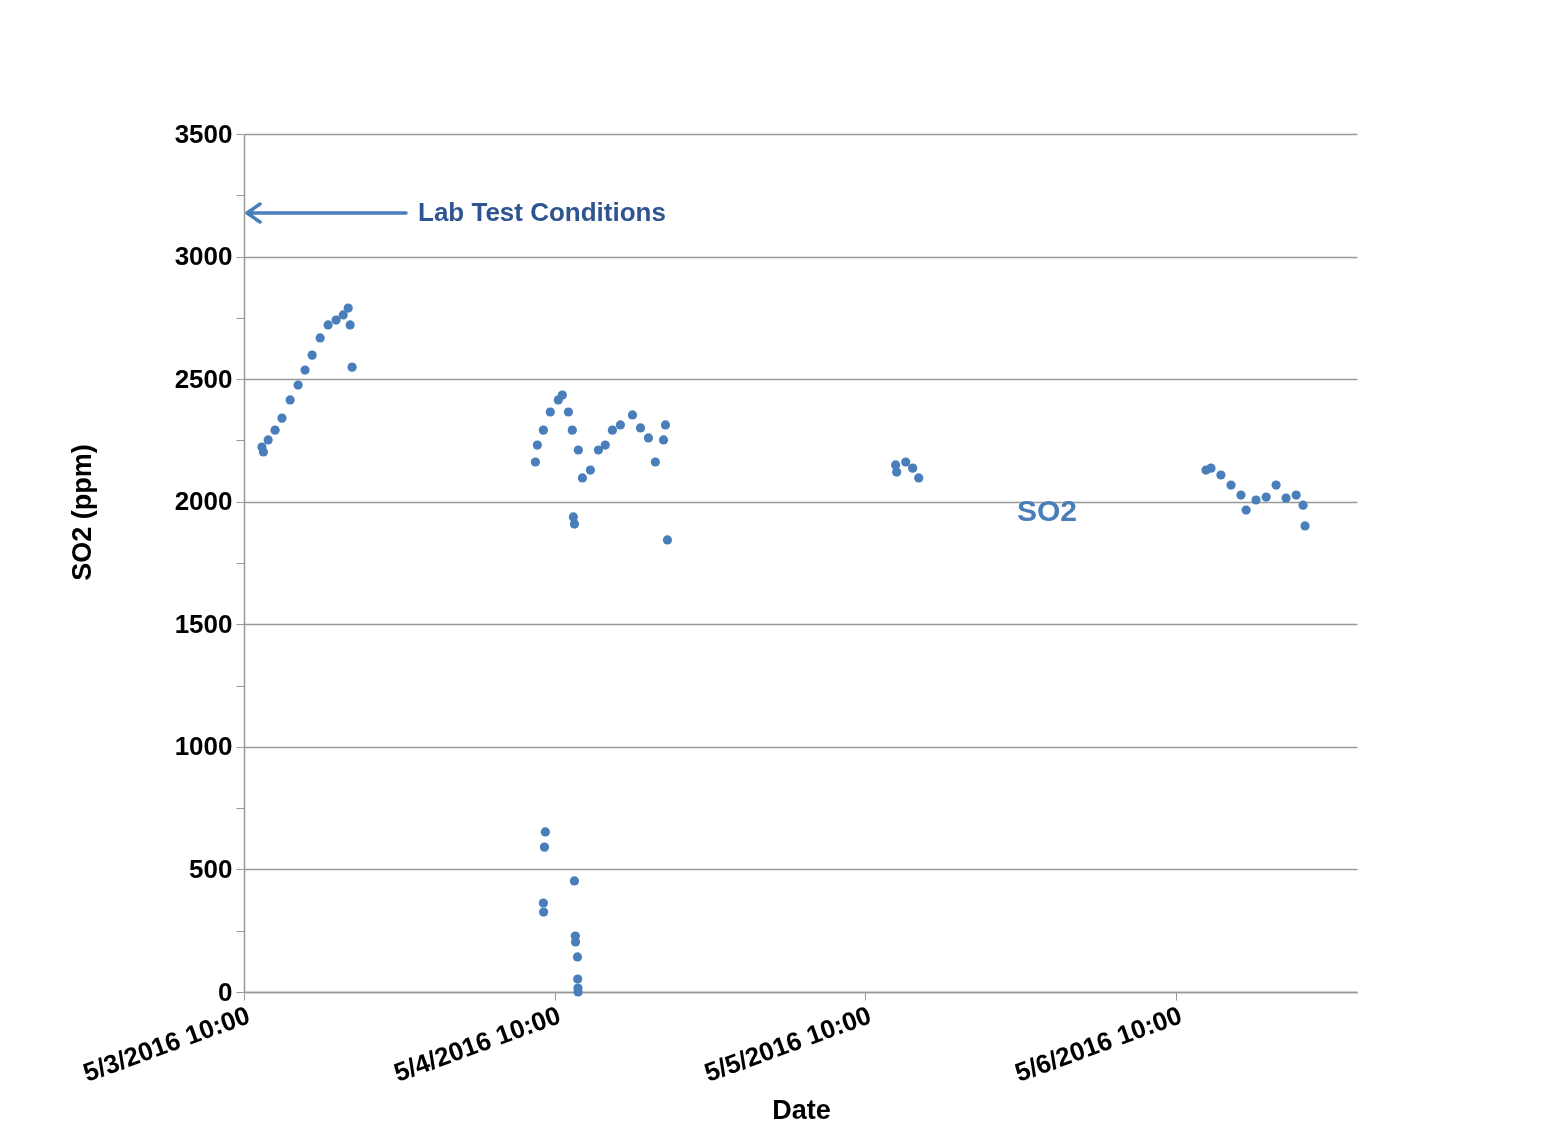 The image size is (1548, 1128). I want to click on y-axis-title: SO2 (ppm), so click(81, 512).